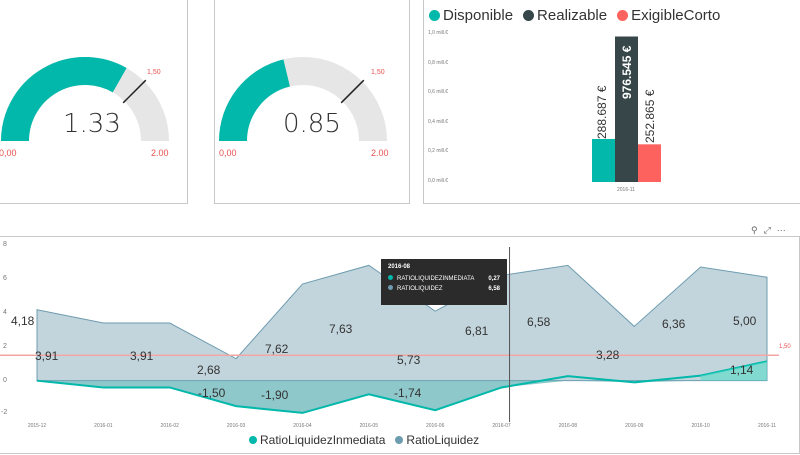 This screenshot has height=455, width=800. I want to click on y-tick-1-0: 1,0 mill.€, so click(438, 33).